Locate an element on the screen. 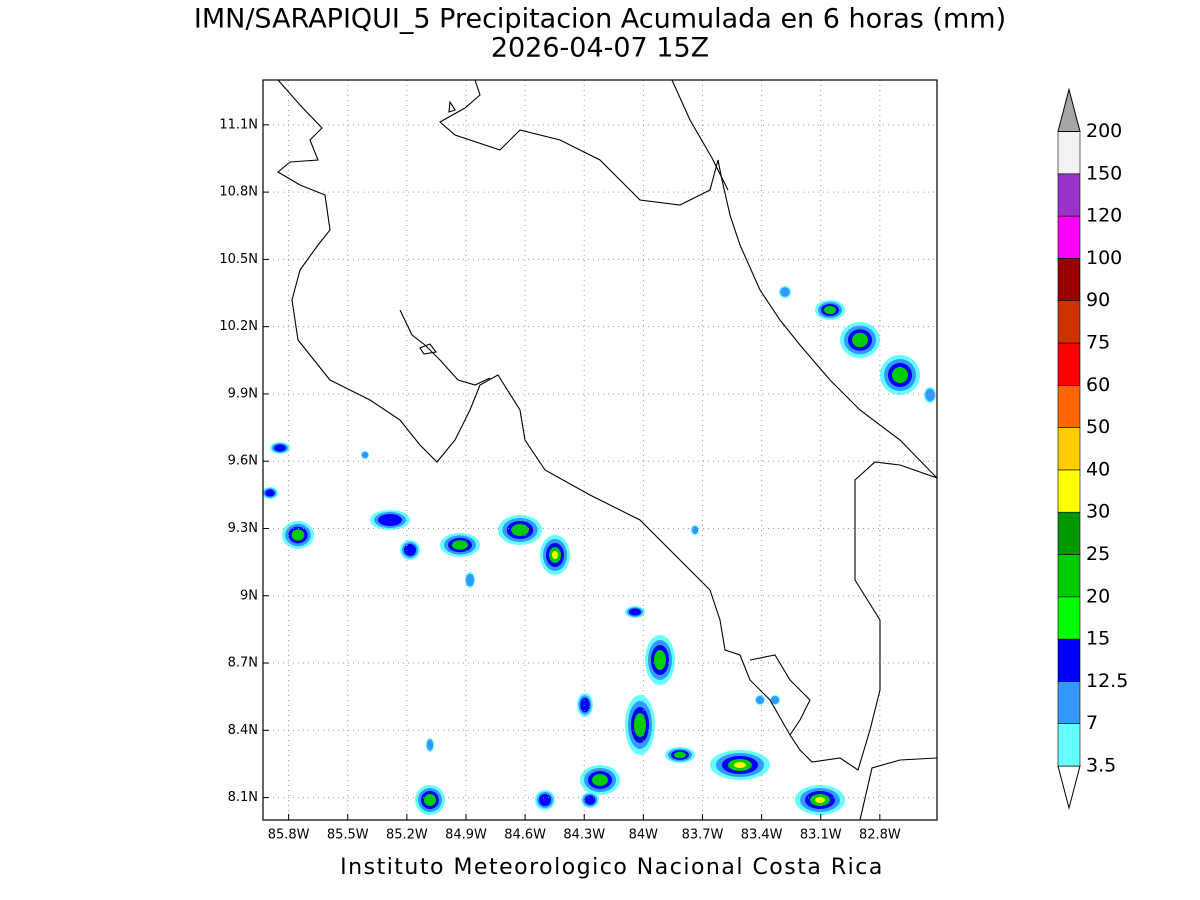  x-tick-label: 83.7W is located at coordinates (703, 835).